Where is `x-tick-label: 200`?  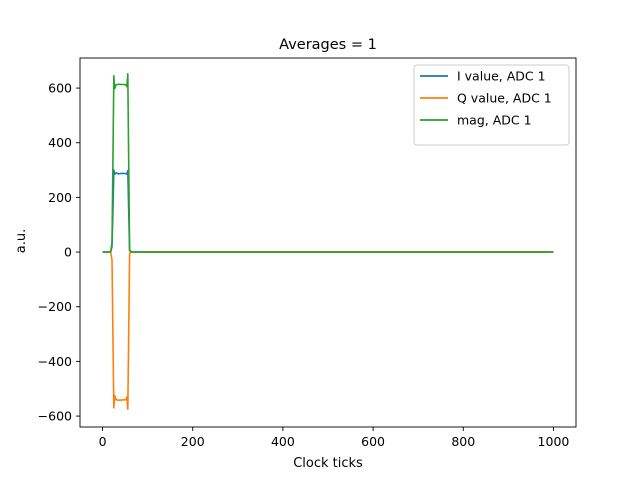
x-tick-label: 200 is located at coordinates (193, 441).